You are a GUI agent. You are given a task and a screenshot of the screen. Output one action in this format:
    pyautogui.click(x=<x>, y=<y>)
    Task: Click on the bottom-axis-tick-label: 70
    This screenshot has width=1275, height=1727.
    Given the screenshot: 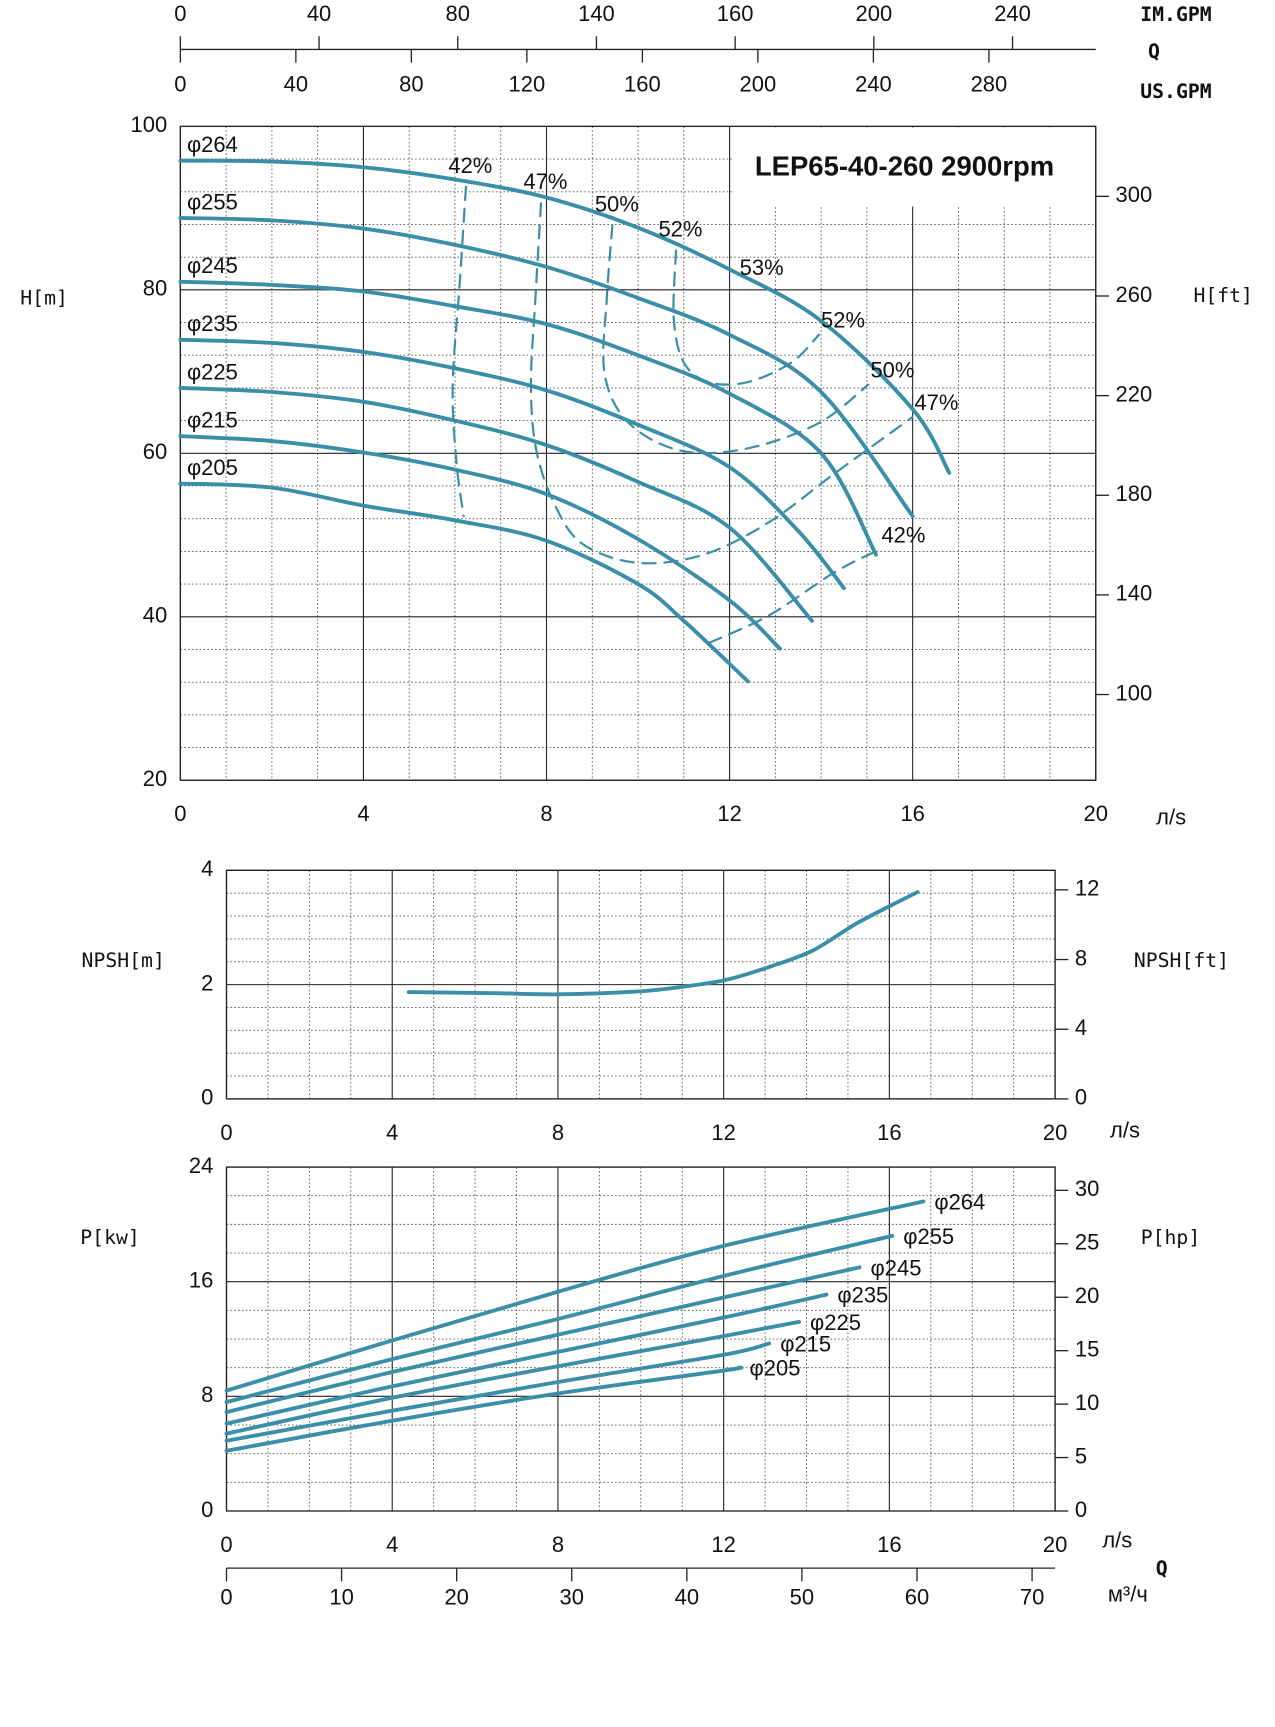 What is the action you would take?
    pyautogui.click(x=1032, y=1597)
    